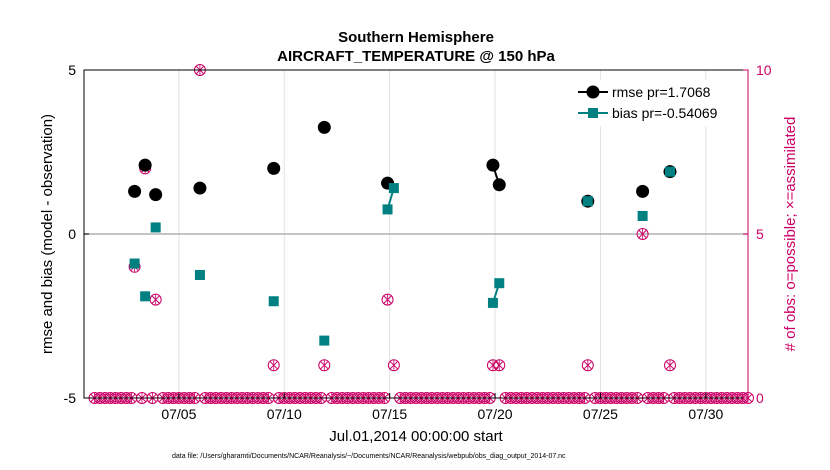 The height and width of the screenshot is (470, 830). I want to click on y-axis-right-label: # of obs: o=possible; ×=assimilated, so click(790, 234).